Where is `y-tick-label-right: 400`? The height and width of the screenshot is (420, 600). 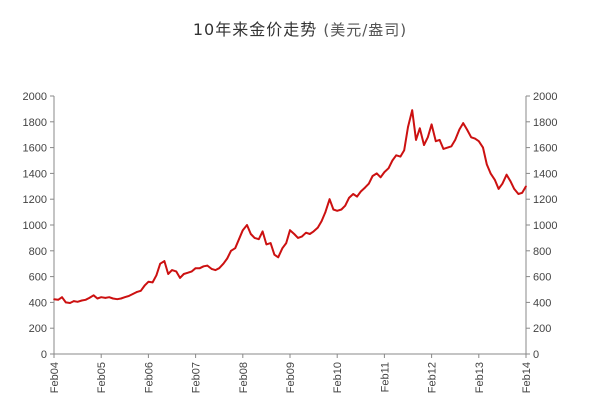
y-tick-label-right: 400 is located at coordinates (542, 303).